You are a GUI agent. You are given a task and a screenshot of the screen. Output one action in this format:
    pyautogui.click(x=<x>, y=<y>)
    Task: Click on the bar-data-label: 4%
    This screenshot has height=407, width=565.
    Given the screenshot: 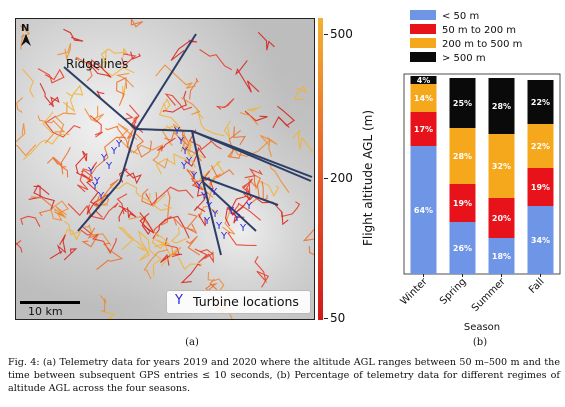 What is the action you would take?
    pyautogui.click(x=424, y=80)
    